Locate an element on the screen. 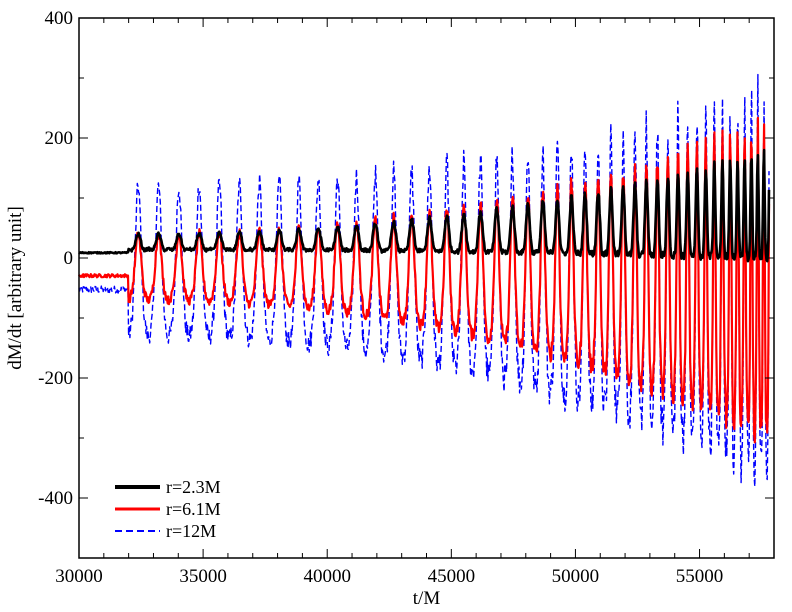 This screenshot has width=792, height=612. legend-label: r=2.3M is located at coordinates (193, 487).